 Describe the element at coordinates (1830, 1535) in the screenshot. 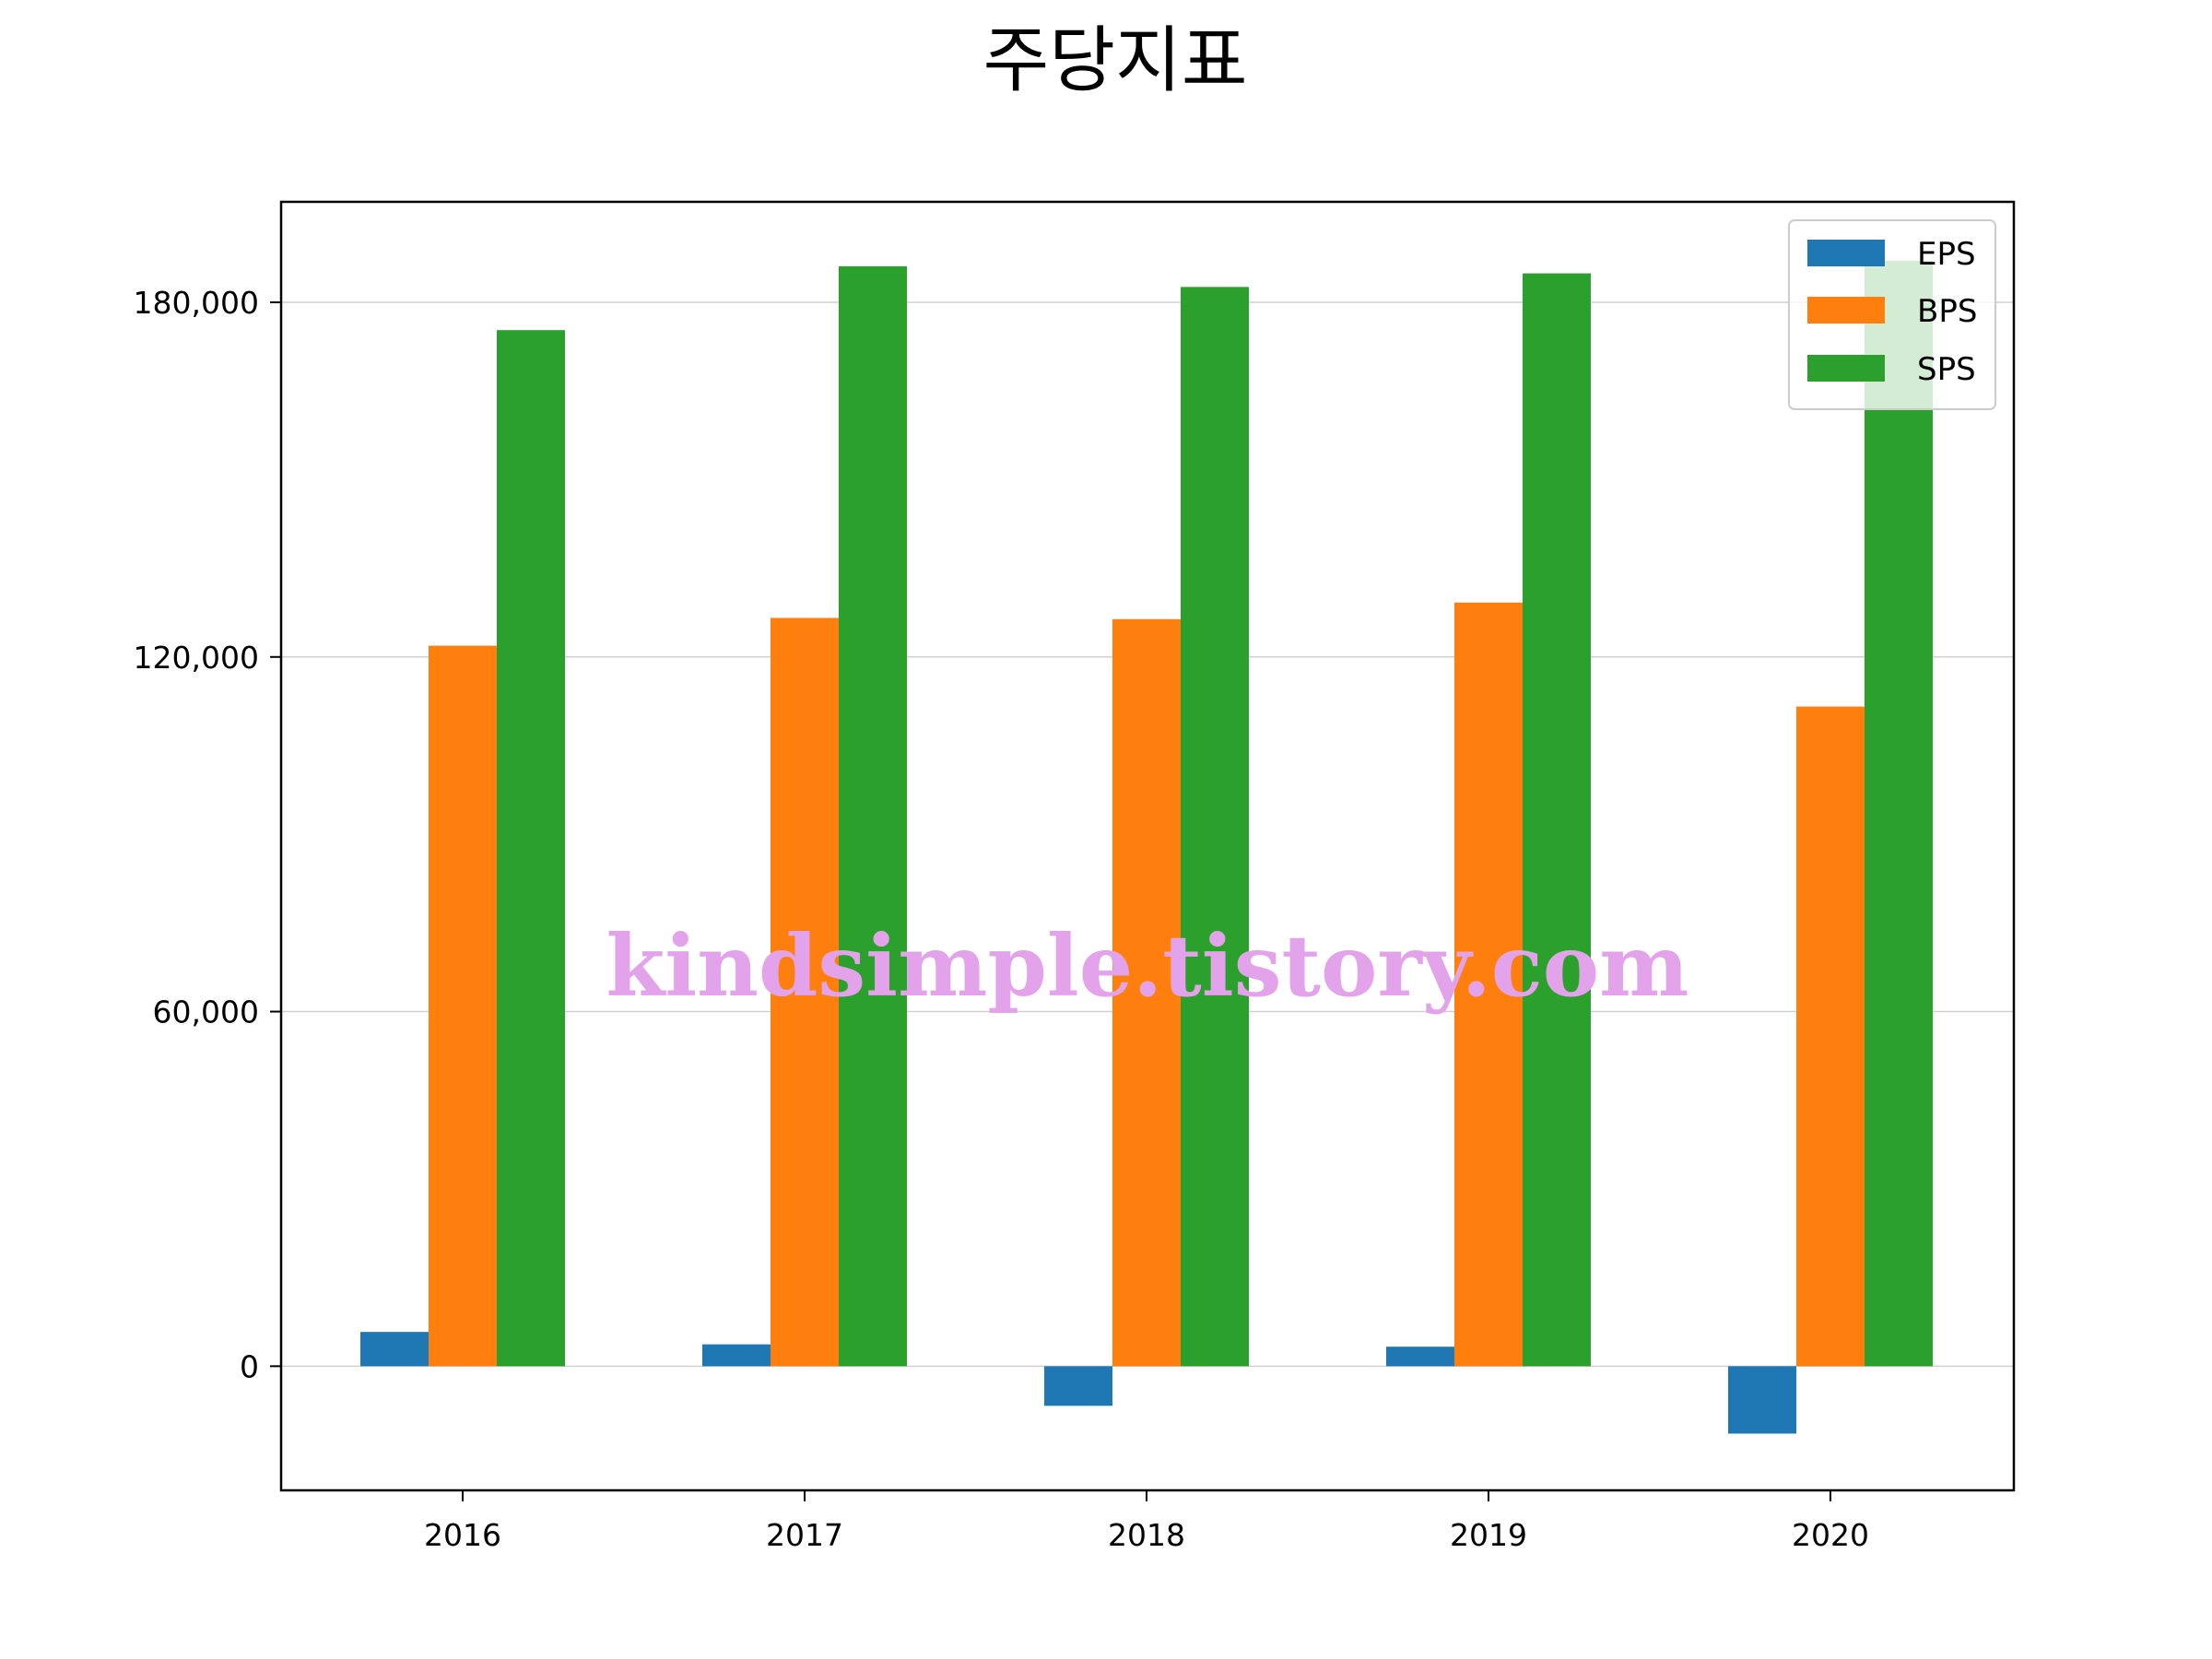

I see `x-tick-label-2020: 2020` at that location.